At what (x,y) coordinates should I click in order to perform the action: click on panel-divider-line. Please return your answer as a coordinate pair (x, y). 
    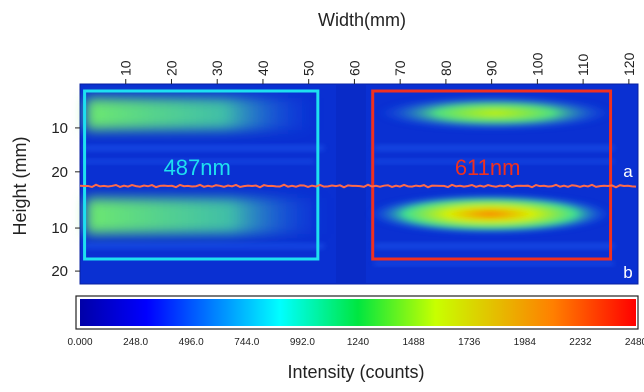
    Looking at the image, I should click on (358, 186).